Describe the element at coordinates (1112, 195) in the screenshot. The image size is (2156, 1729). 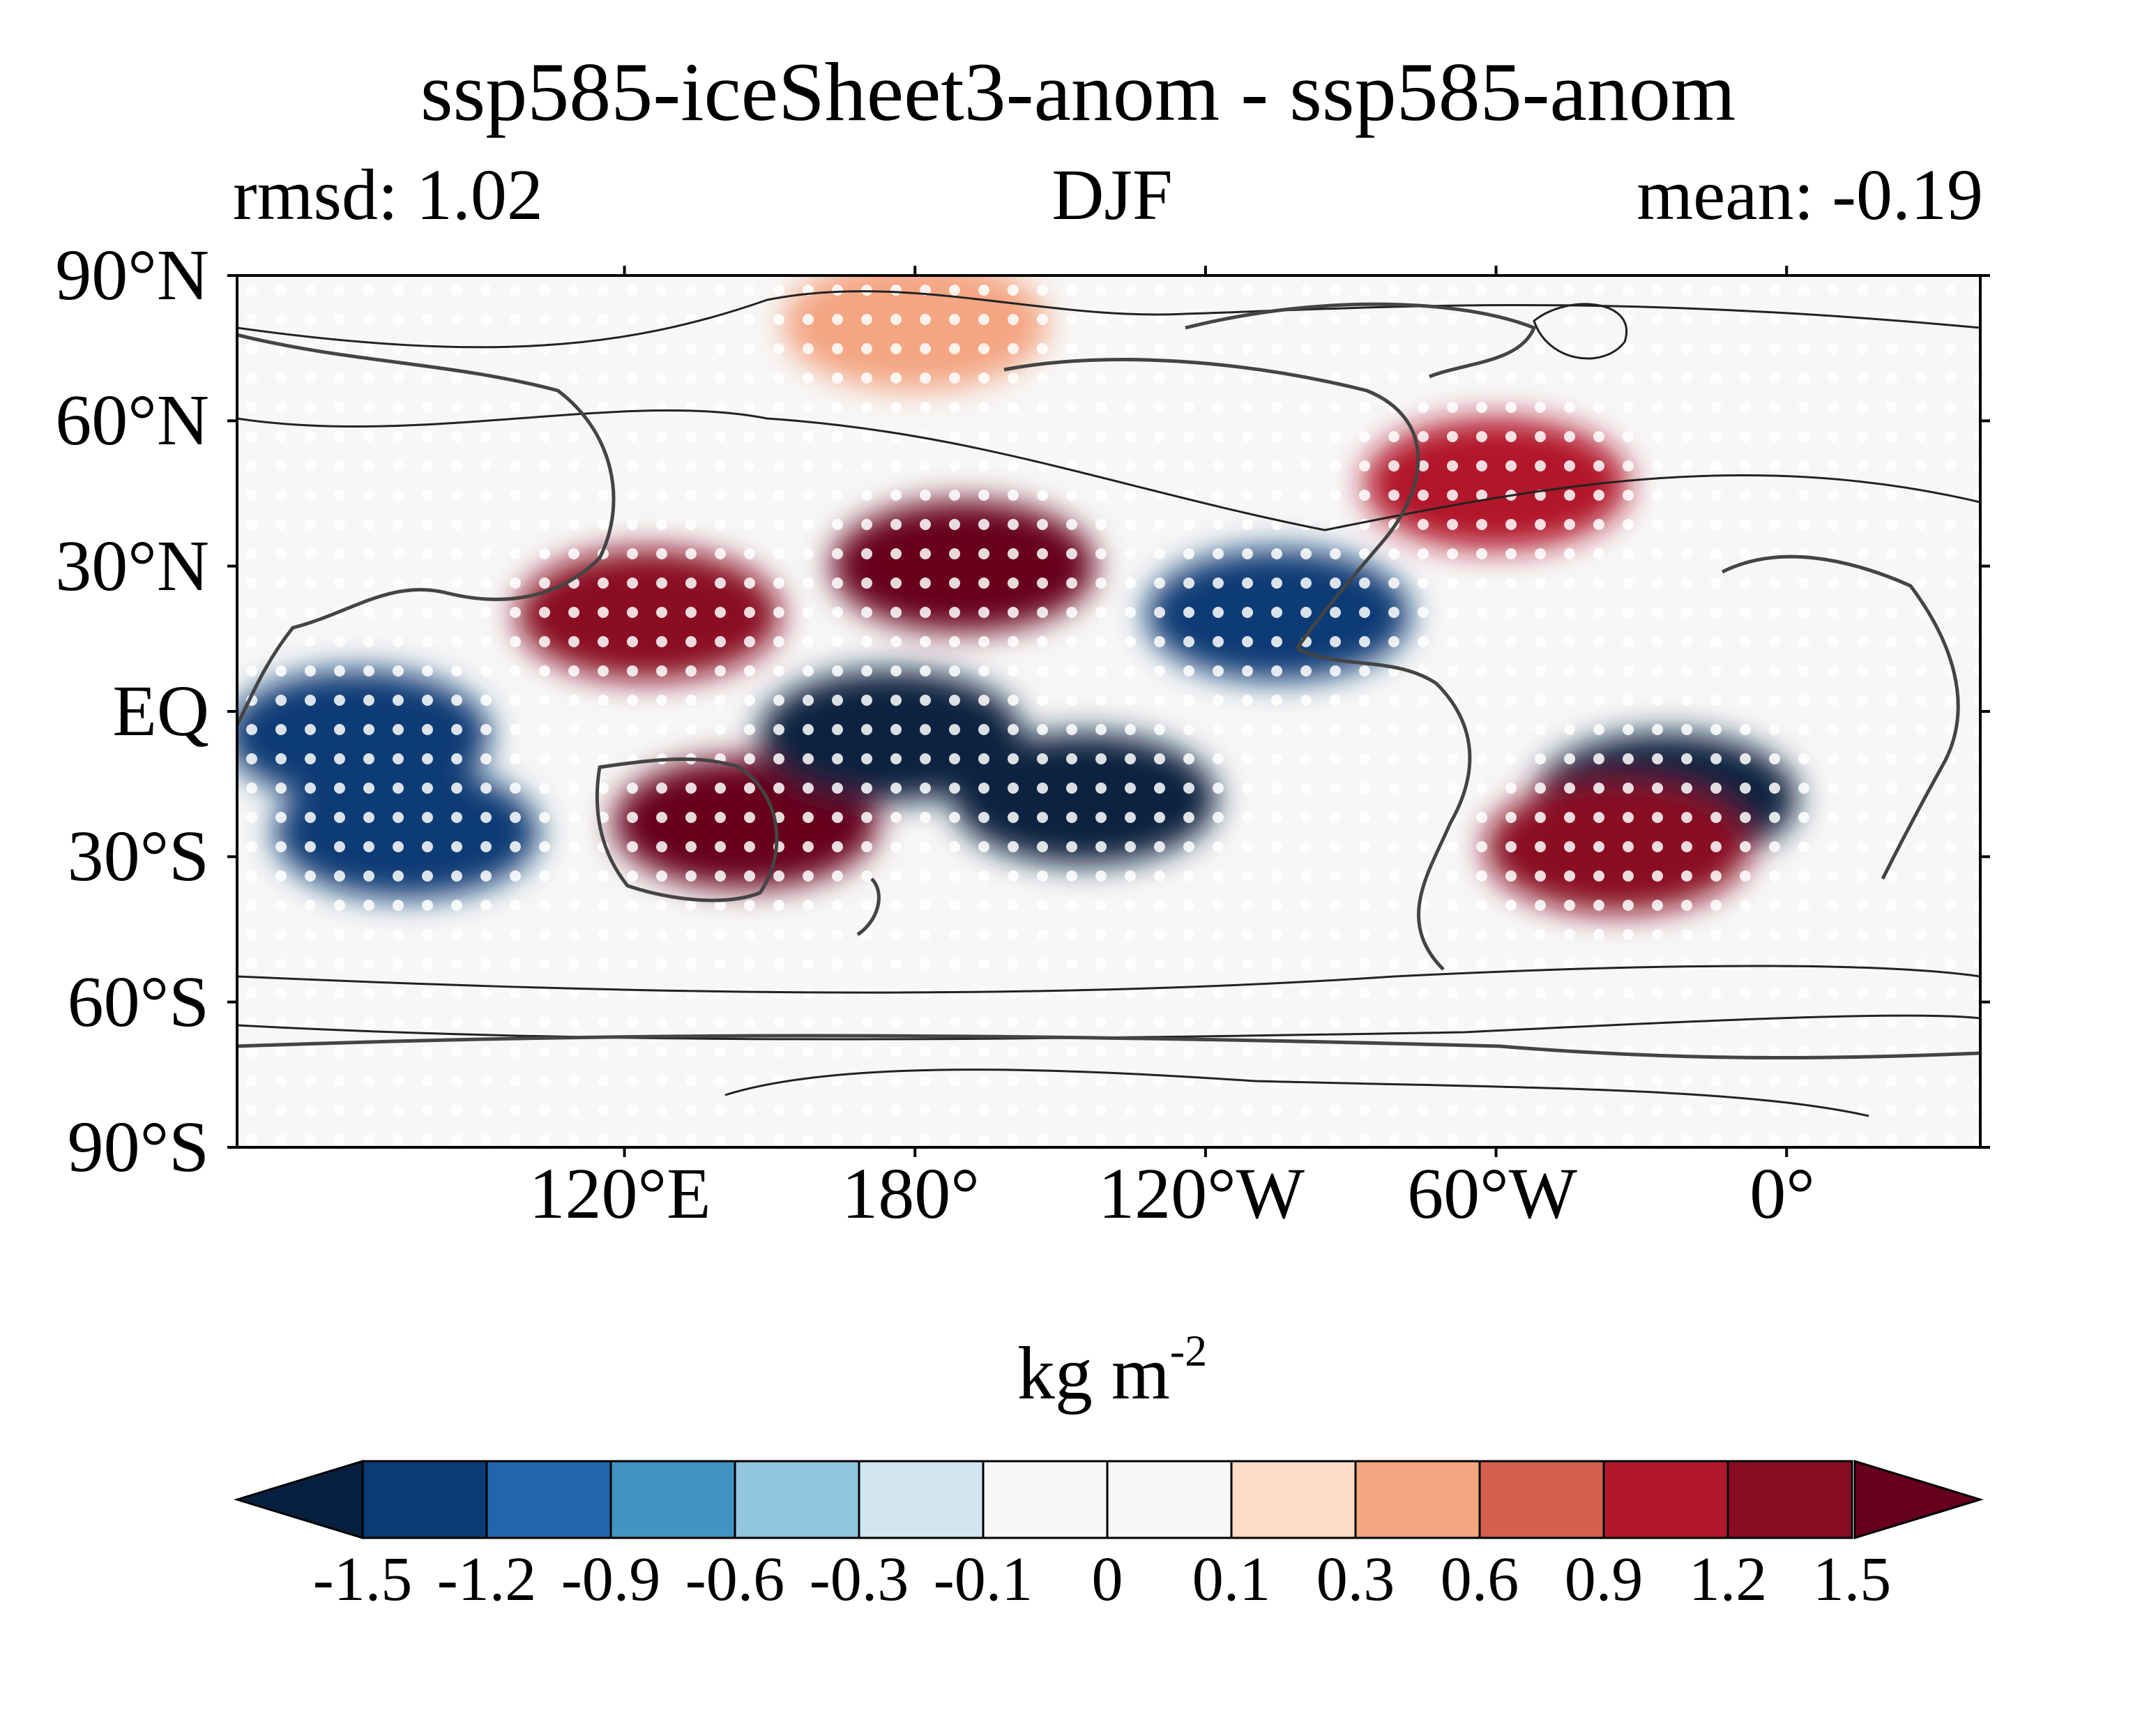
I see `season-label: DJF` at that location.